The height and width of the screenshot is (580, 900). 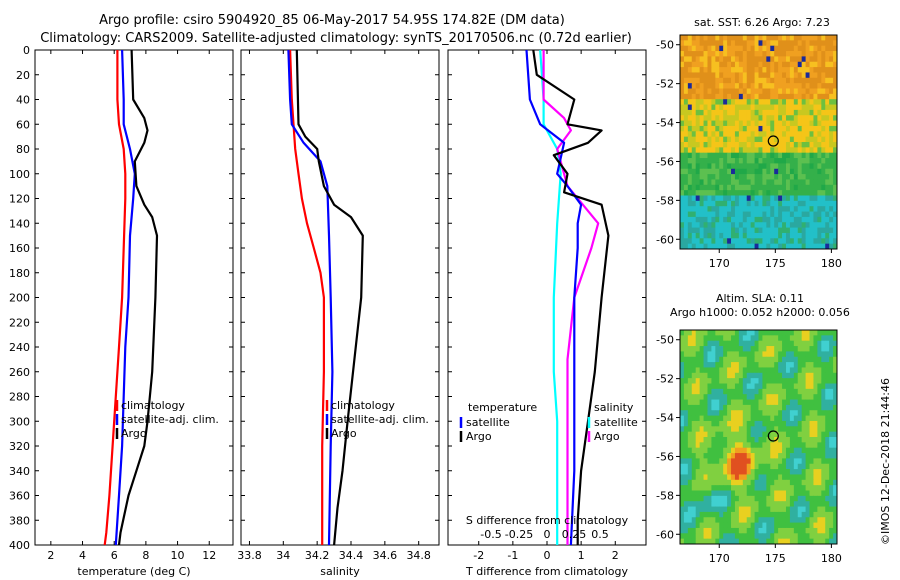 I want to click on s-diff-axis-label: S difference from climatology, so click(x=547, y=520).